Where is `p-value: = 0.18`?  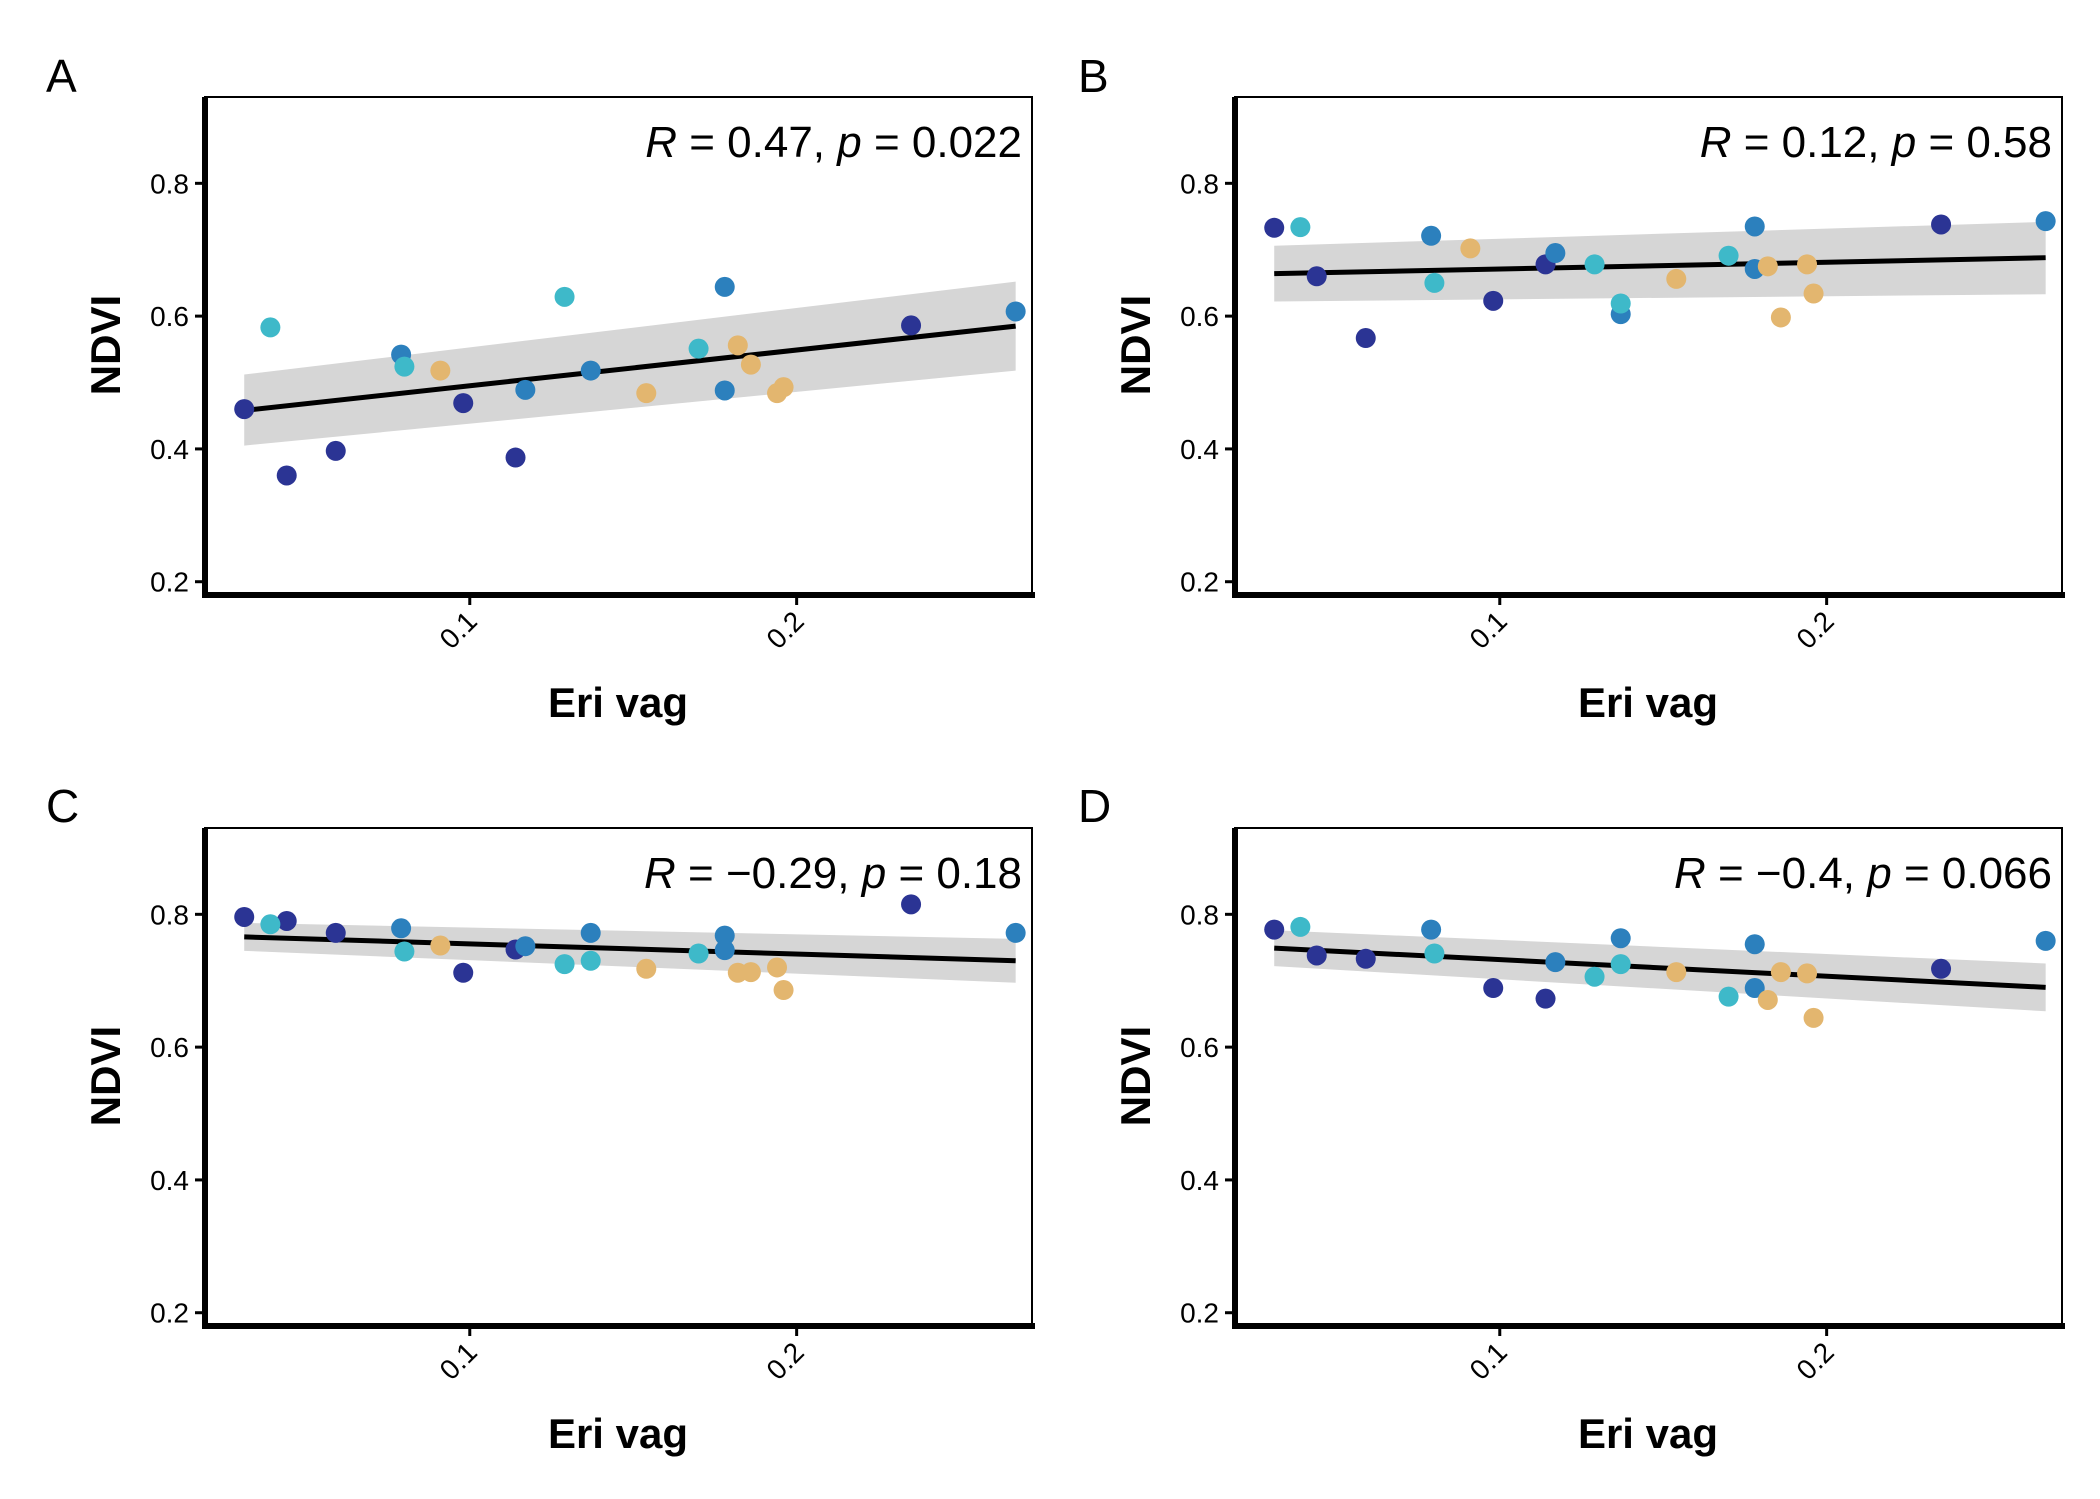 p-value: = 0.18 is located at coordinates (954, 873).